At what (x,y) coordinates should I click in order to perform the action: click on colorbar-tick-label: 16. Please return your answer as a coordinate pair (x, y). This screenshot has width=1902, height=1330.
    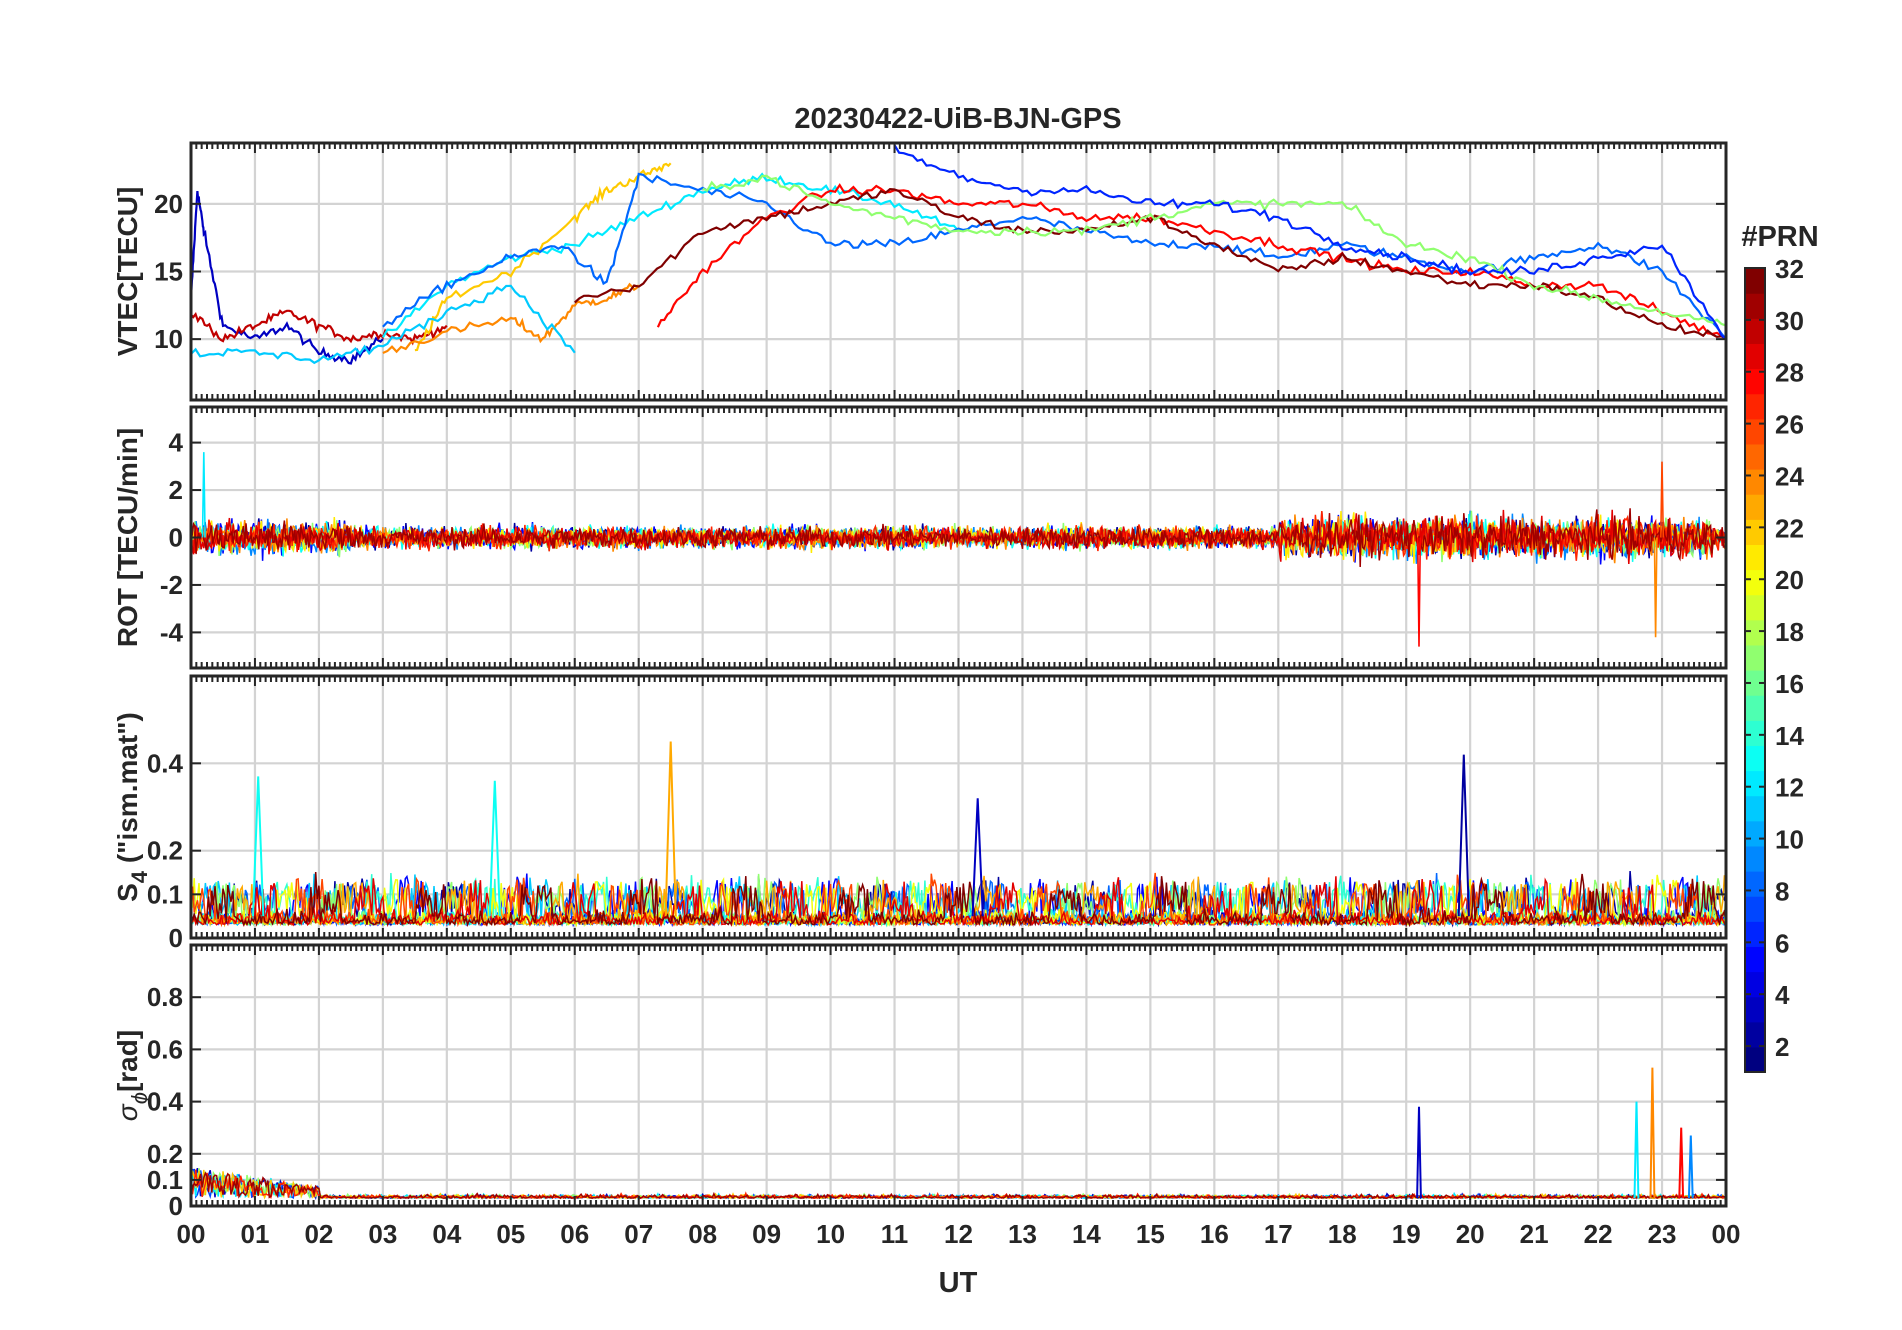
    Looking at the image, I should click on (1789, 684).